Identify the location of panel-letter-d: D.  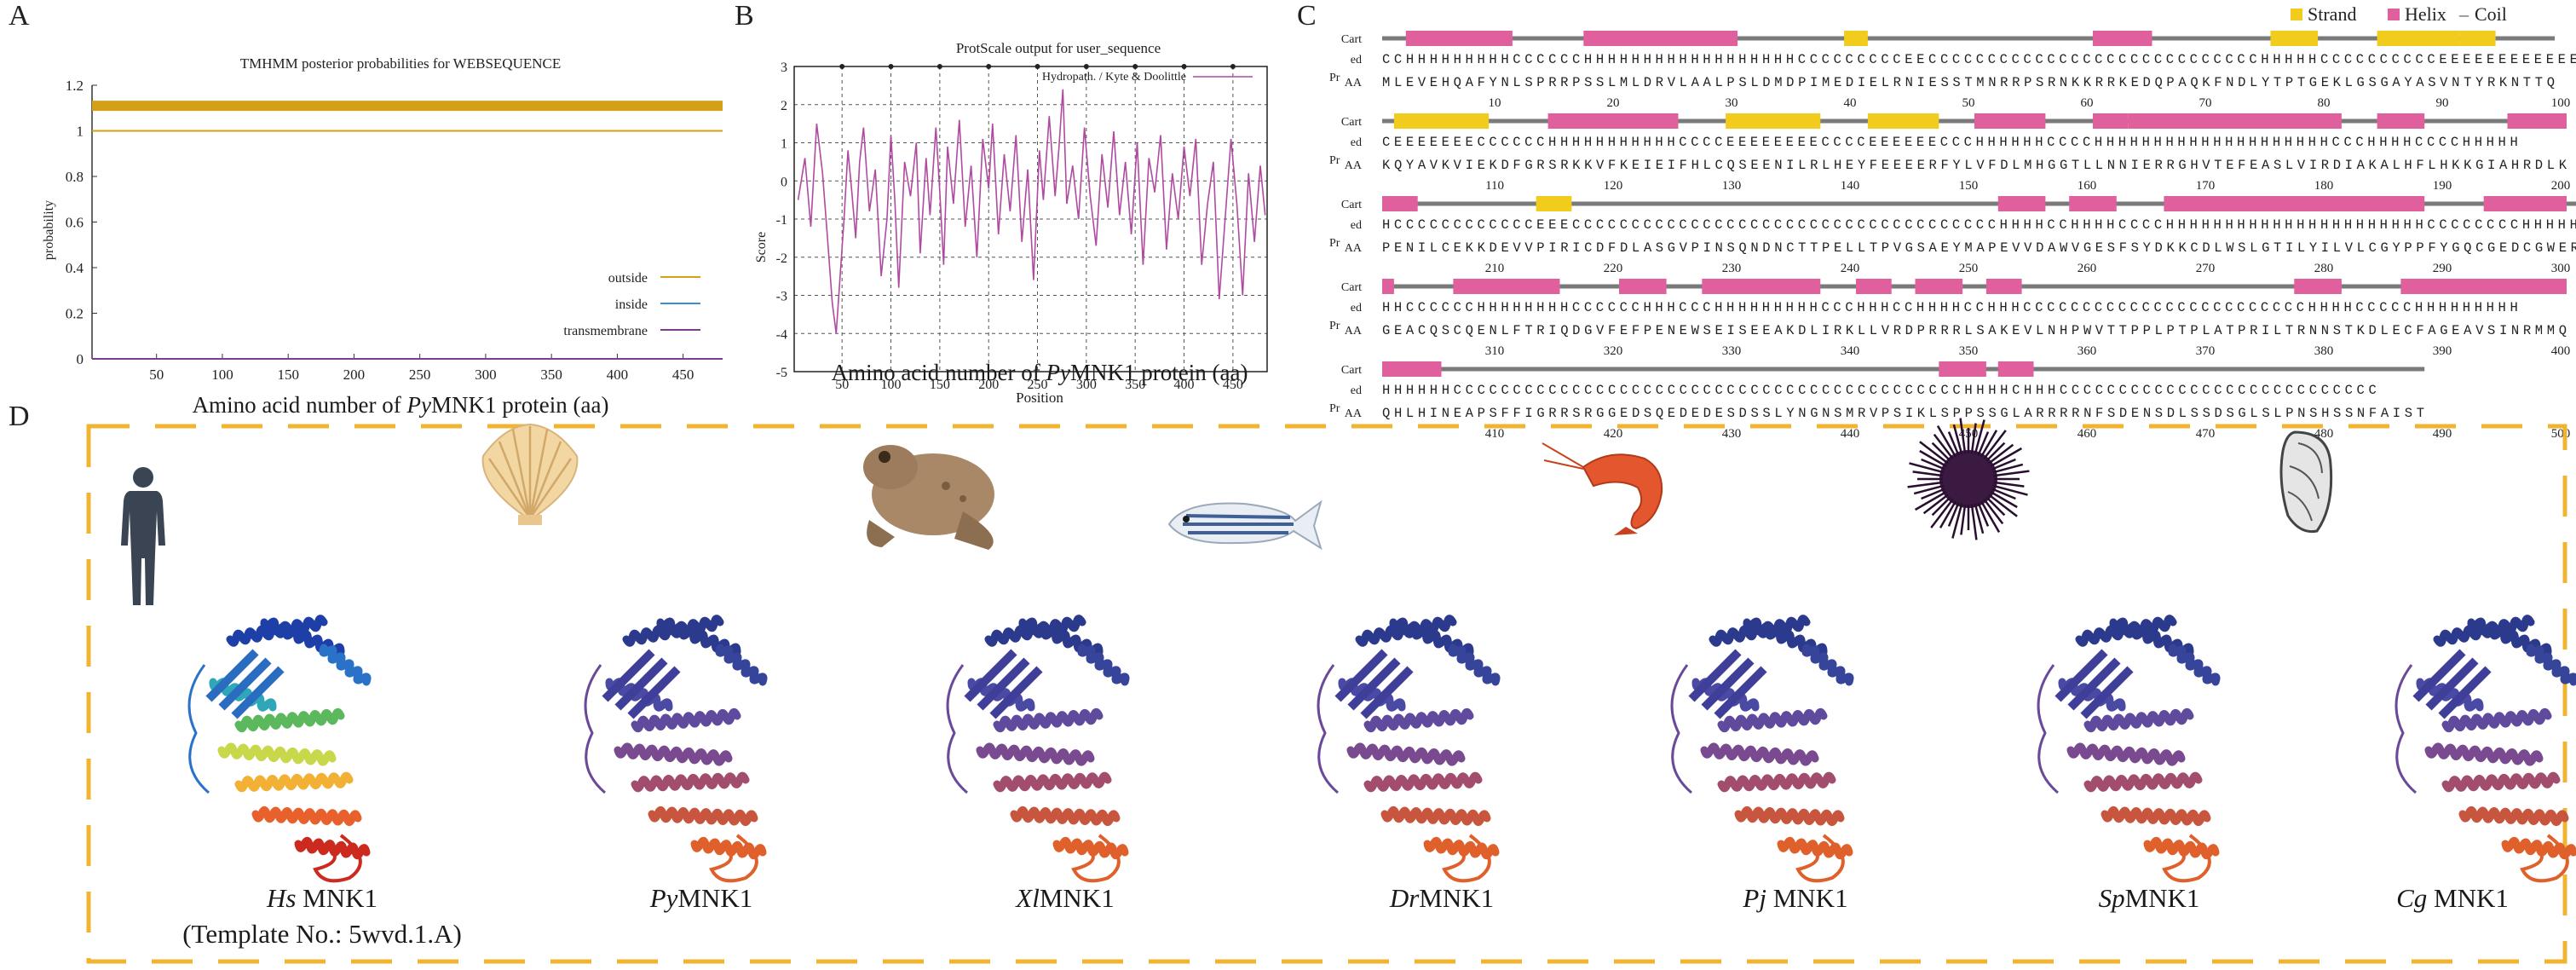
(19, 416).